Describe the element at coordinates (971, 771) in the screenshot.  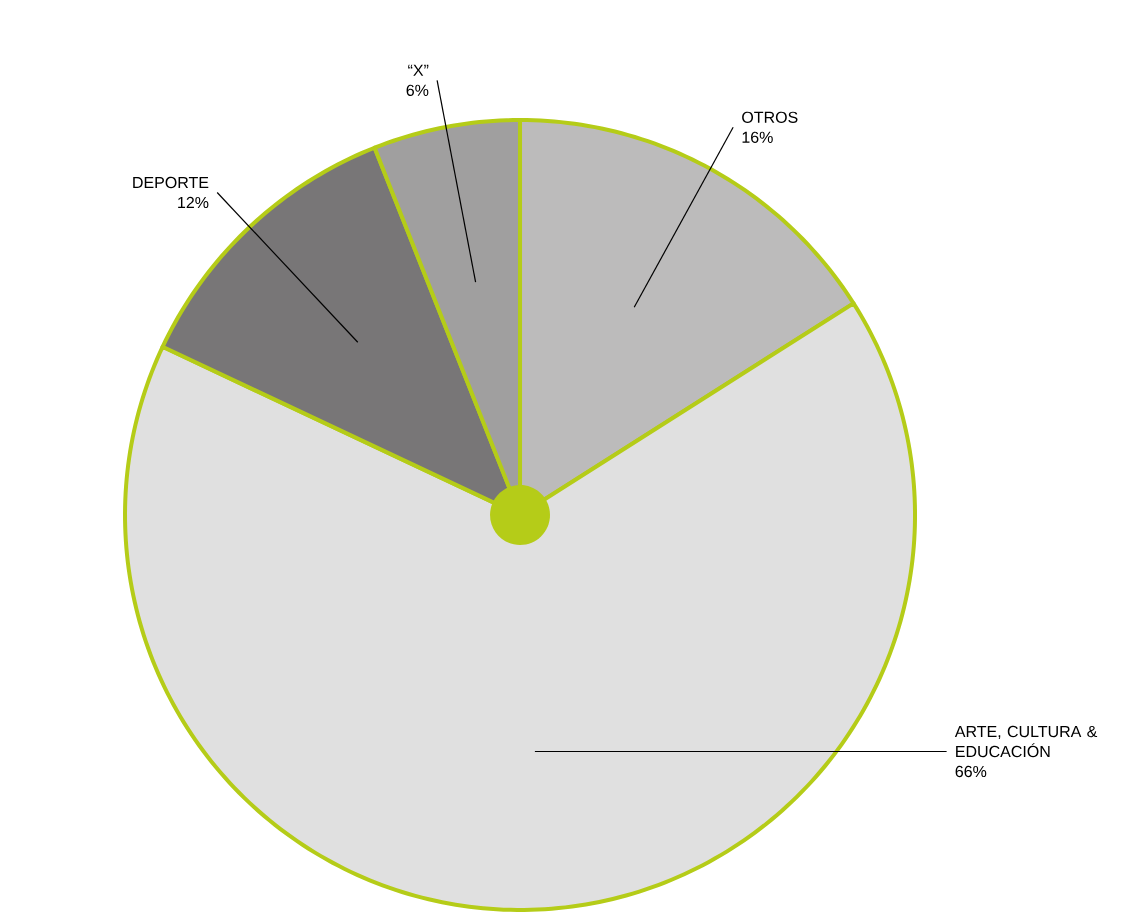
I see `data-label: 66%` at that location.